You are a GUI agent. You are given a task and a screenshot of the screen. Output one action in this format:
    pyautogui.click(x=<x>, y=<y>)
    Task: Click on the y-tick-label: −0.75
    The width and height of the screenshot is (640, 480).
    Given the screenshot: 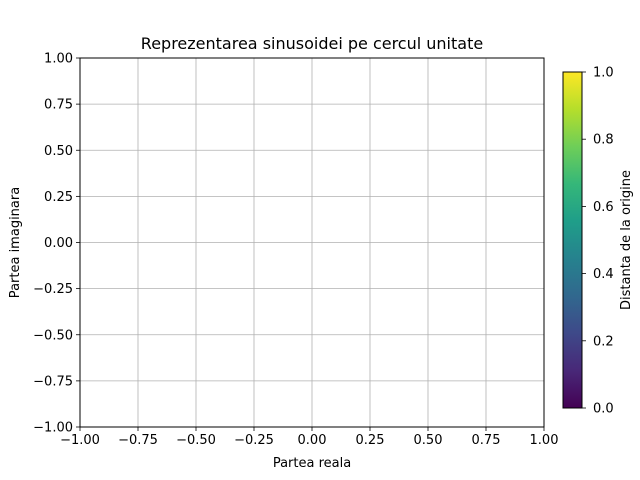 What is the action you would take?
    pyautogui.click(x=53, y=381)
    